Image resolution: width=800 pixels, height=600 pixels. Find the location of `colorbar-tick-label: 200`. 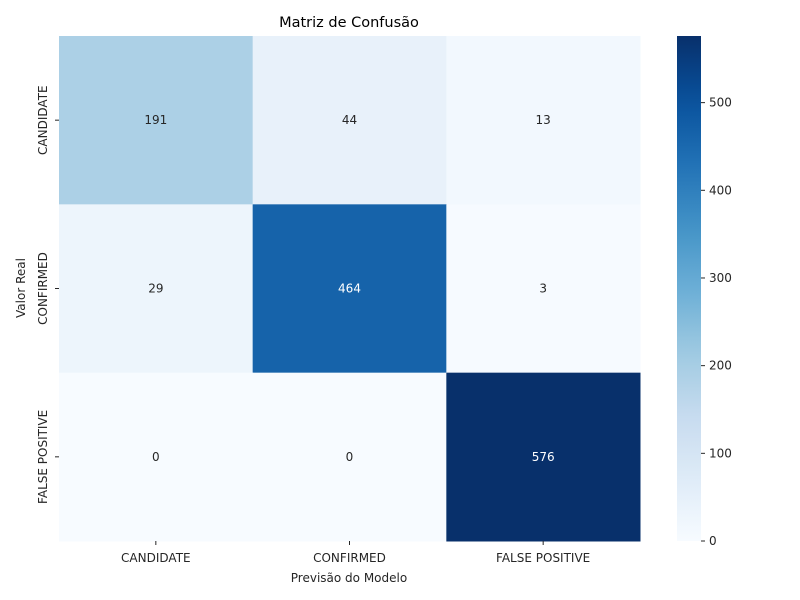

colorbar-tick-label: 200 is located at coordinates (720, 366).